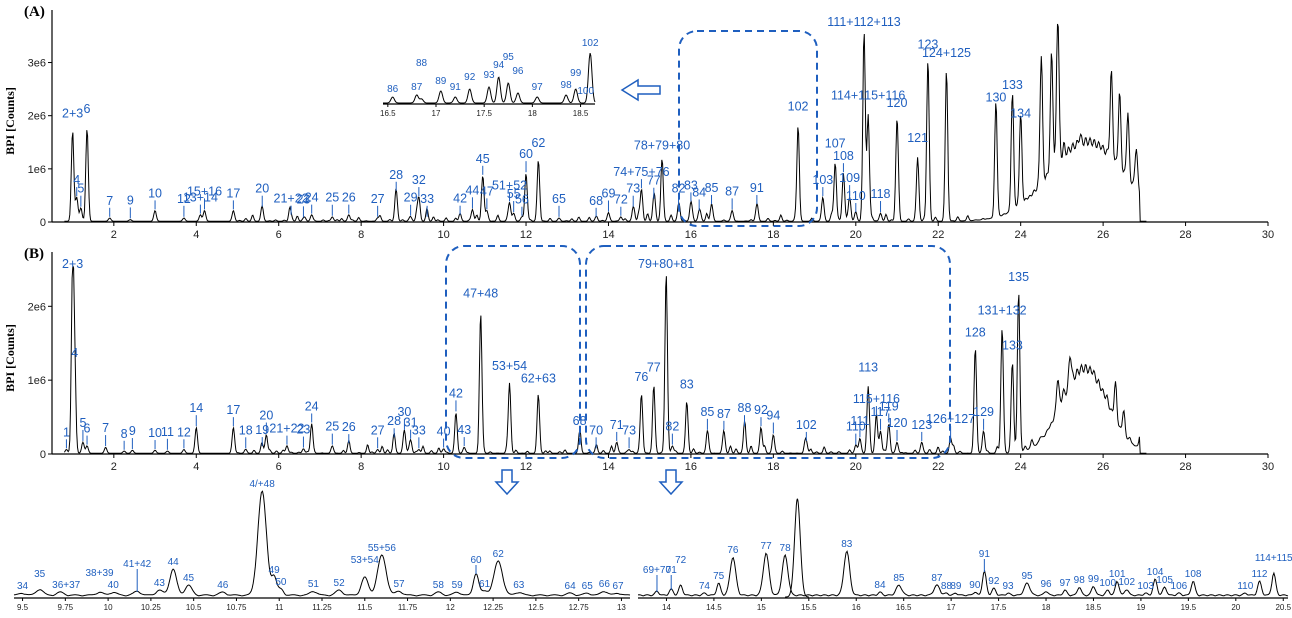 The image size is (1292, 618). Describe the element at coordinates (439, 585) in the screenshot. I see `zoom-left-peak-label: 58` at that location.